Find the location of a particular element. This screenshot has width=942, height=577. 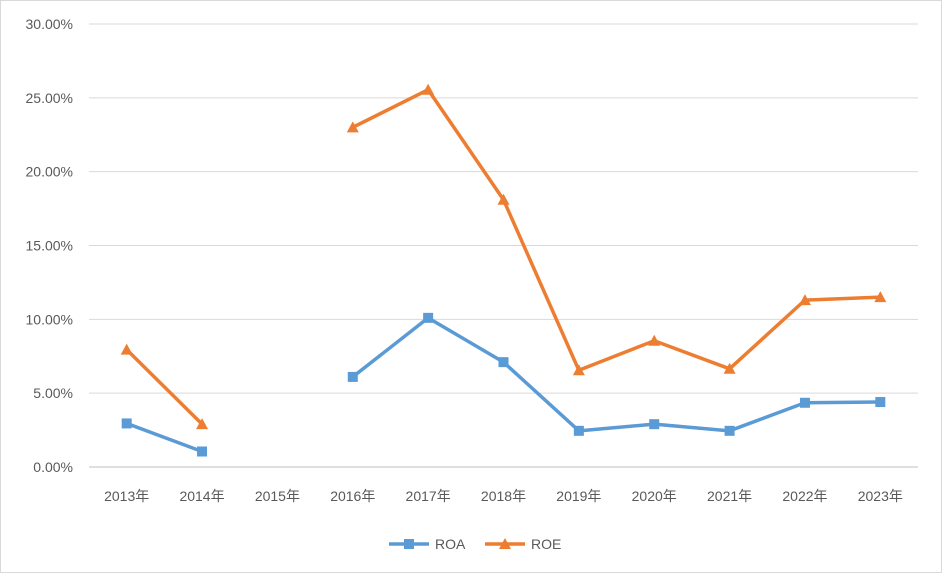

legend-item-roa: ROA is located at coordinates (427, 544).